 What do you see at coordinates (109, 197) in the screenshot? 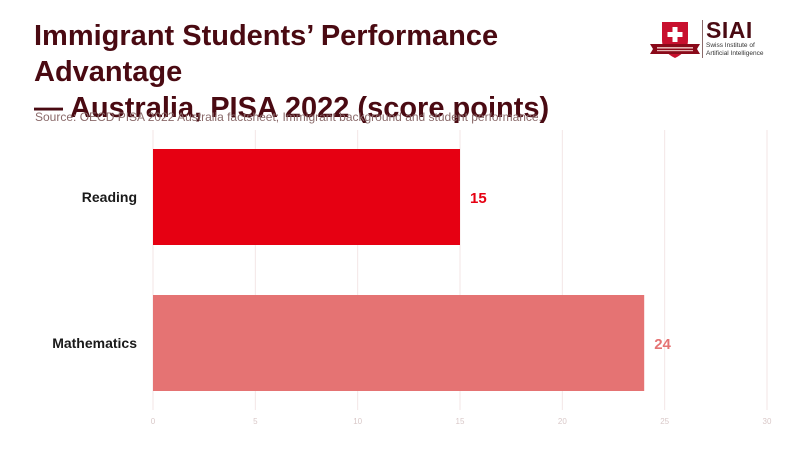
I see `category-label-reading: Reading` at bounding box center [109, 197].